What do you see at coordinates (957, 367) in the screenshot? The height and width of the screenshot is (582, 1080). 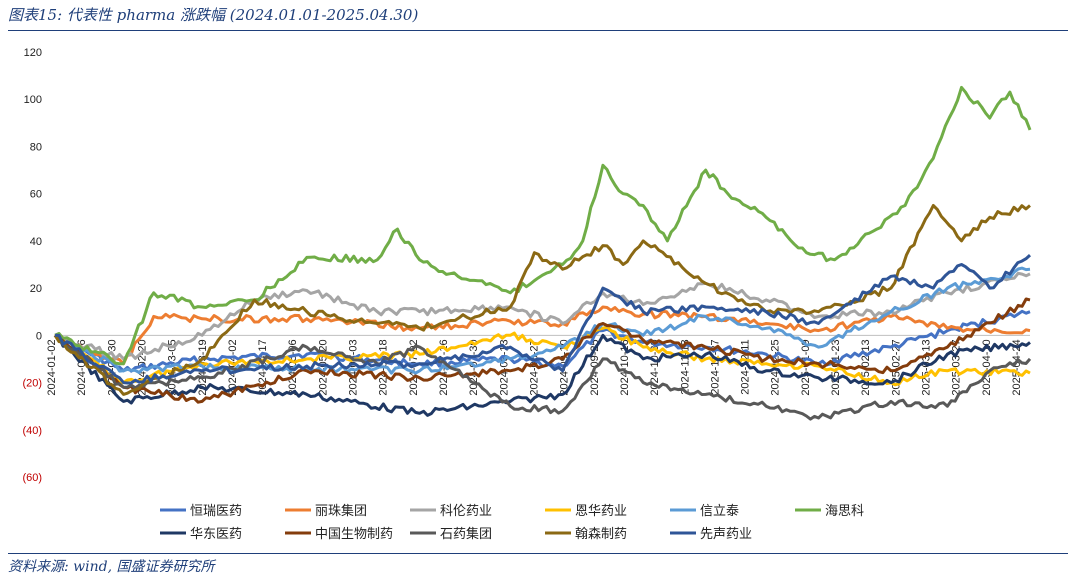 I see `x-tick-label: 2025-03-27` at bounding box center [957, 367].